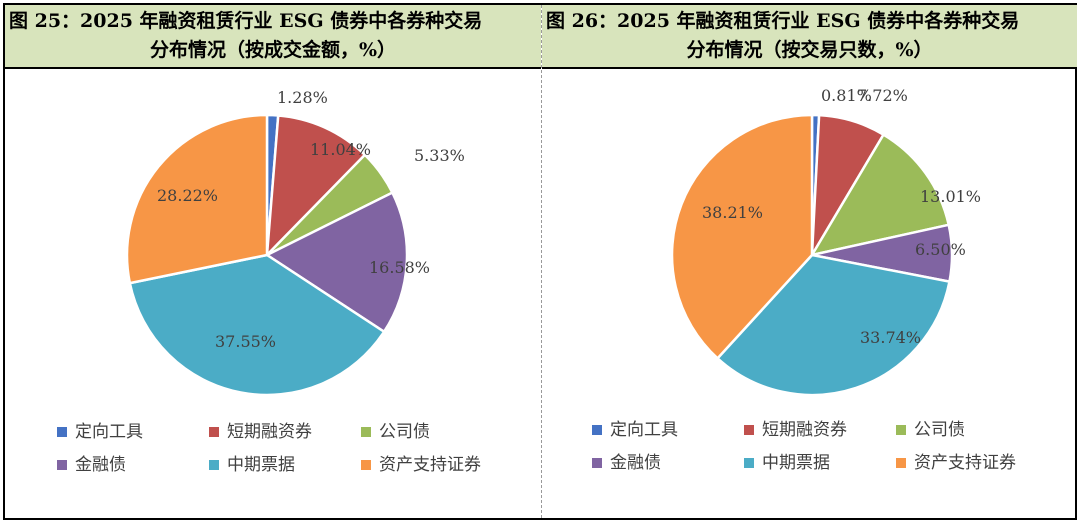 Image resolution: width=1080 pixels, height=523 pixels. What do you see at coordinates (187, 195) in the screenshot?
I see `data-label: 28.22%` at bounding box center [187, 195].